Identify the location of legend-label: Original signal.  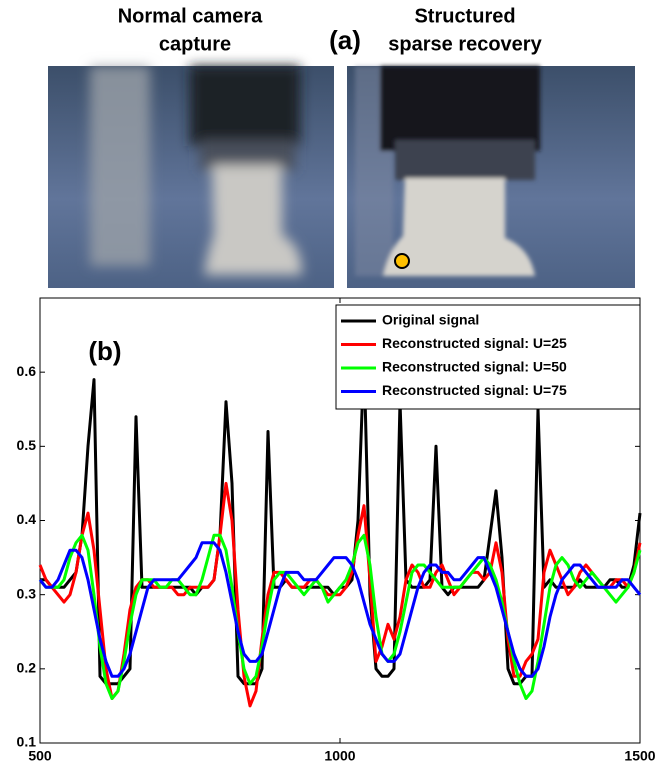
(430, 320).